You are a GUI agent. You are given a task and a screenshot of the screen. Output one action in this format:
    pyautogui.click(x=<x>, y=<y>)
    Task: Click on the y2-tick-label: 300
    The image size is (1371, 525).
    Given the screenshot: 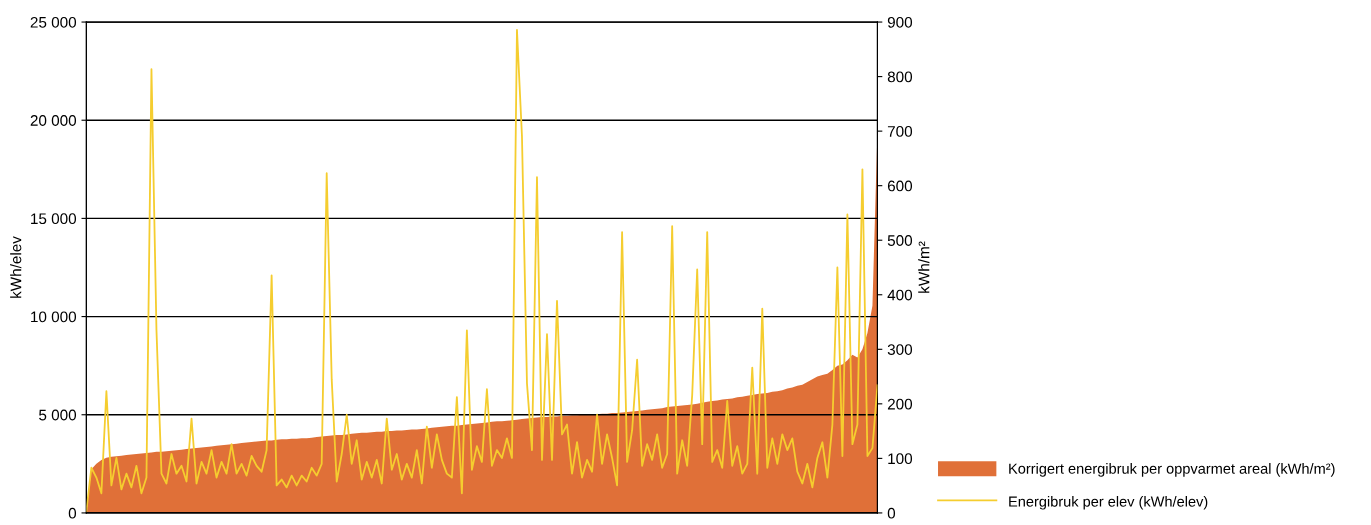 What is the action you would take?
    pyautogui.click(x=900, y=349)
    